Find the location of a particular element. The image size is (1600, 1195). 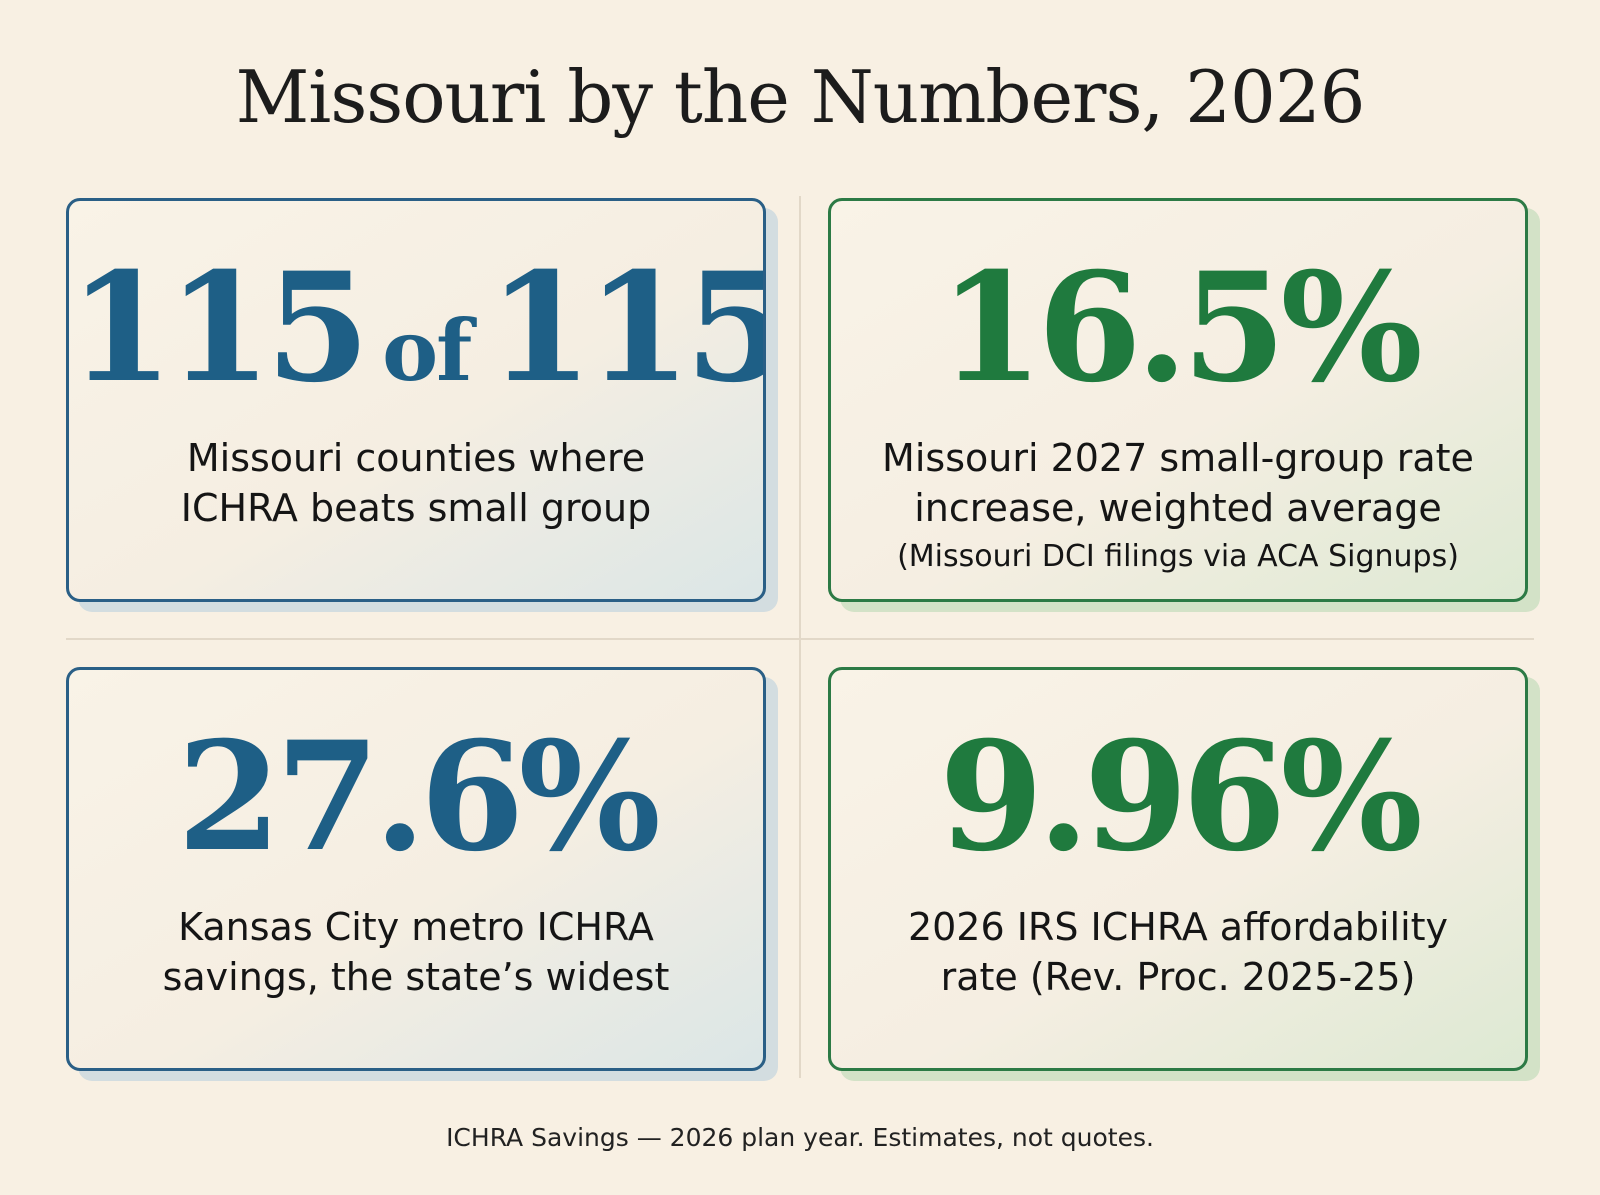

stat-description-line: Missouri 2027 small-group rate is located at coordinates (1178, 458).